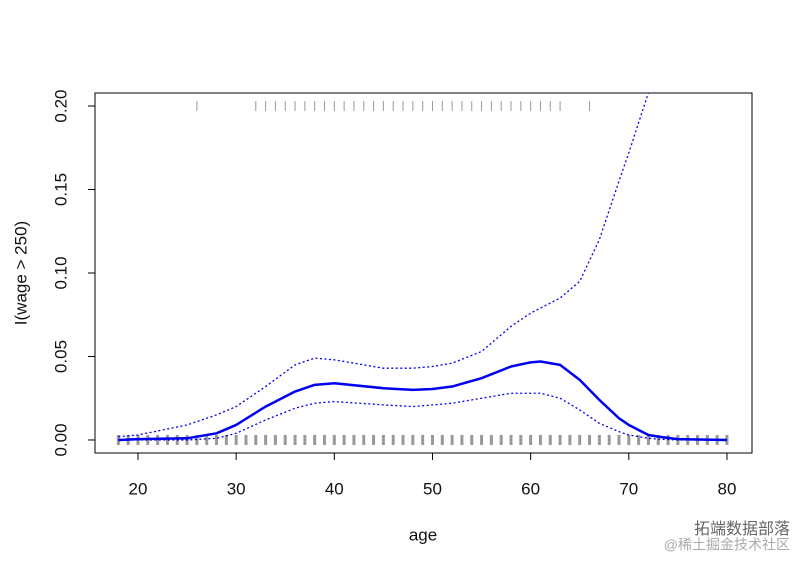  What do you see at coordinates (530, 488) in the screenshot?
I see `x-tick-label: 60` at bounding box center [530, 488].